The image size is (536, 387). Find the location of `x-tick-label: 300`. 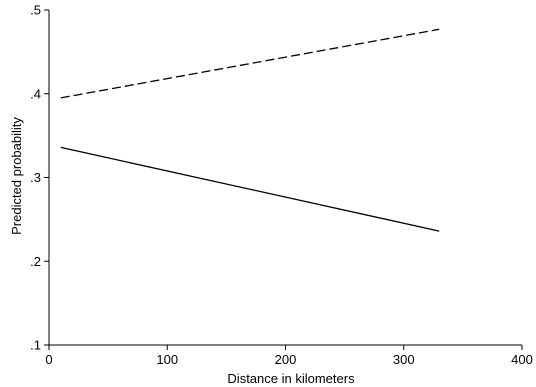

x-tick-label: 300 is located at coordinates (404, 359).